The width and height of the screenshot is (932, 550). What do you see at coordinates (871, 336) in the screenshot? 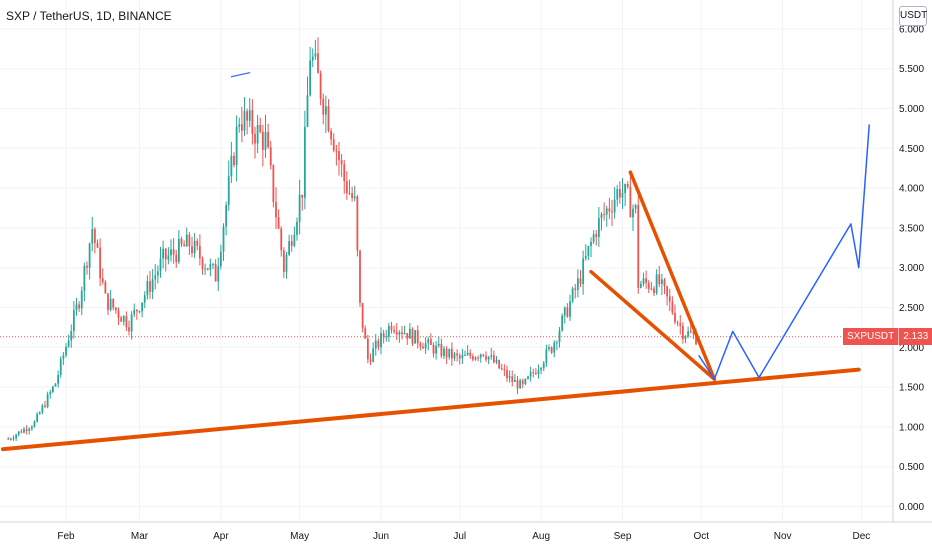
I see `price-badge-symbol: SXPUSDT` at bounding box center [871, 336].